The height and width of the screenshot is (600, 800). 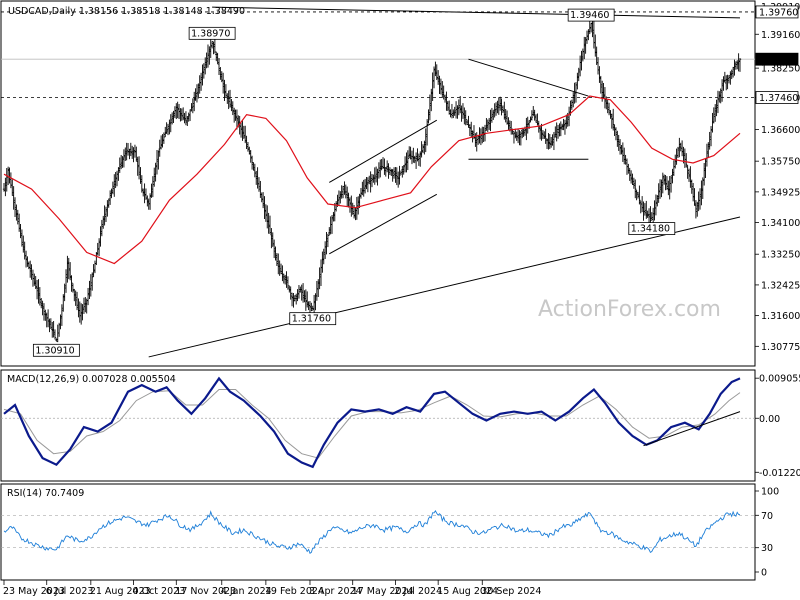 I want to click on annotation-label: 1.34180, so click(x=650, y=229).